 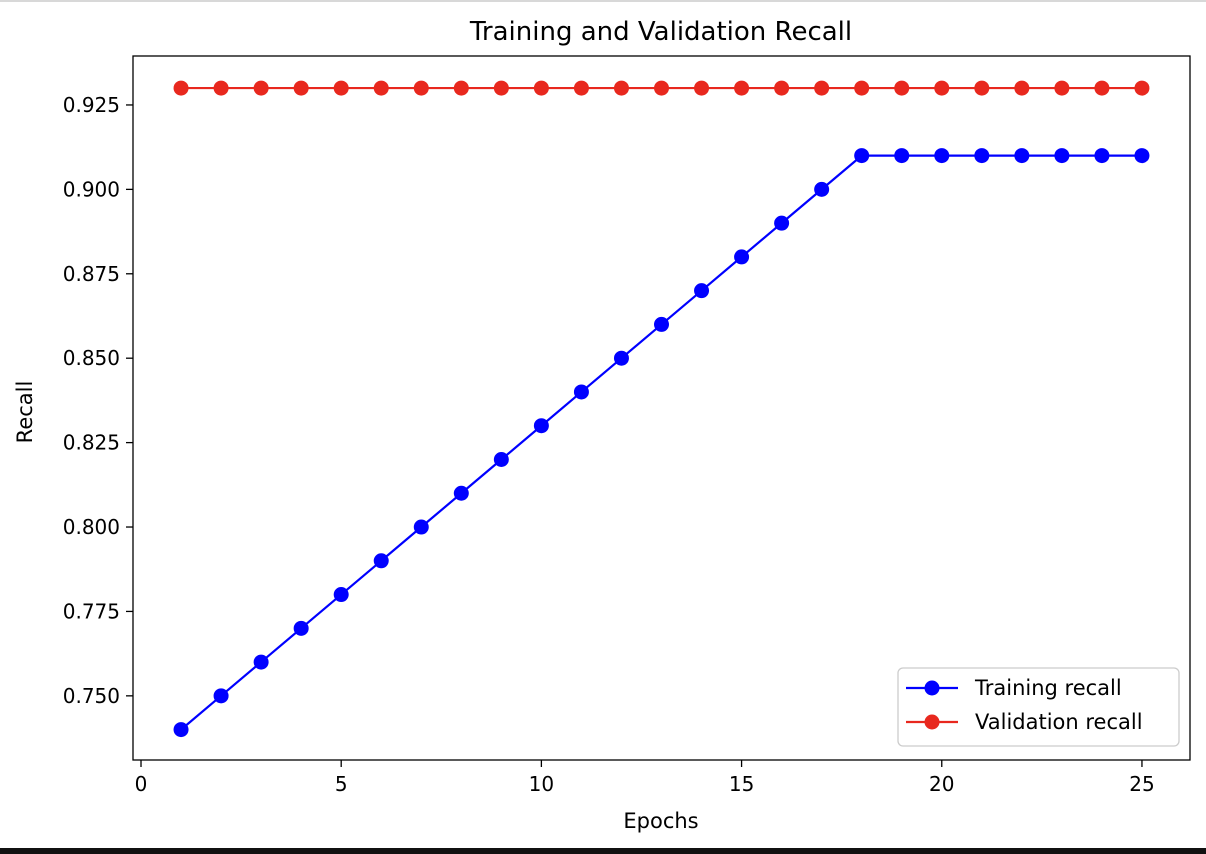 I want to click on y-tick-label: 0.800, so click(x=91, y=527).